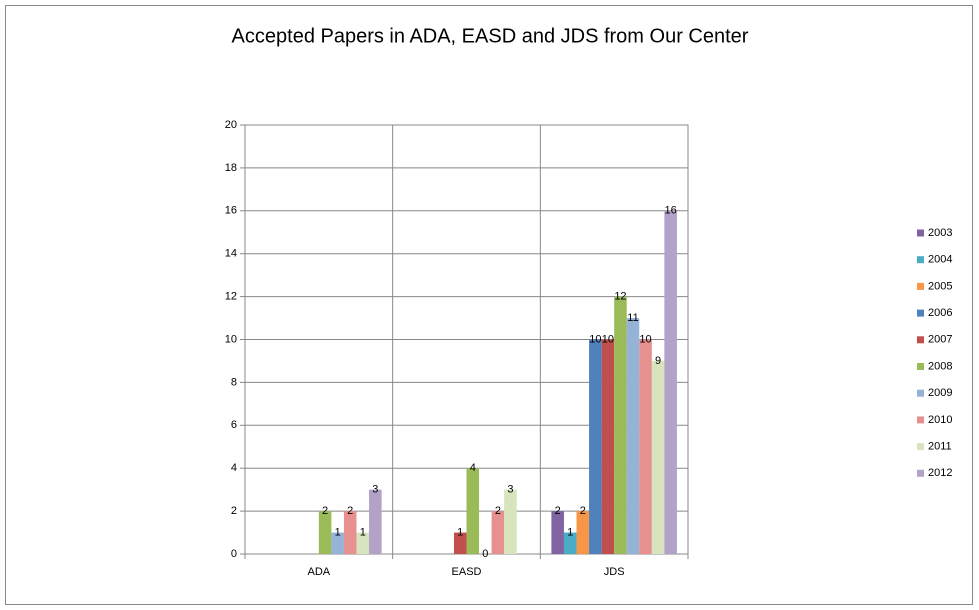  What do you see at coordinates (671, 211) in the screenshot?
I see `data-label: 16` at bounding box center [671, 211].